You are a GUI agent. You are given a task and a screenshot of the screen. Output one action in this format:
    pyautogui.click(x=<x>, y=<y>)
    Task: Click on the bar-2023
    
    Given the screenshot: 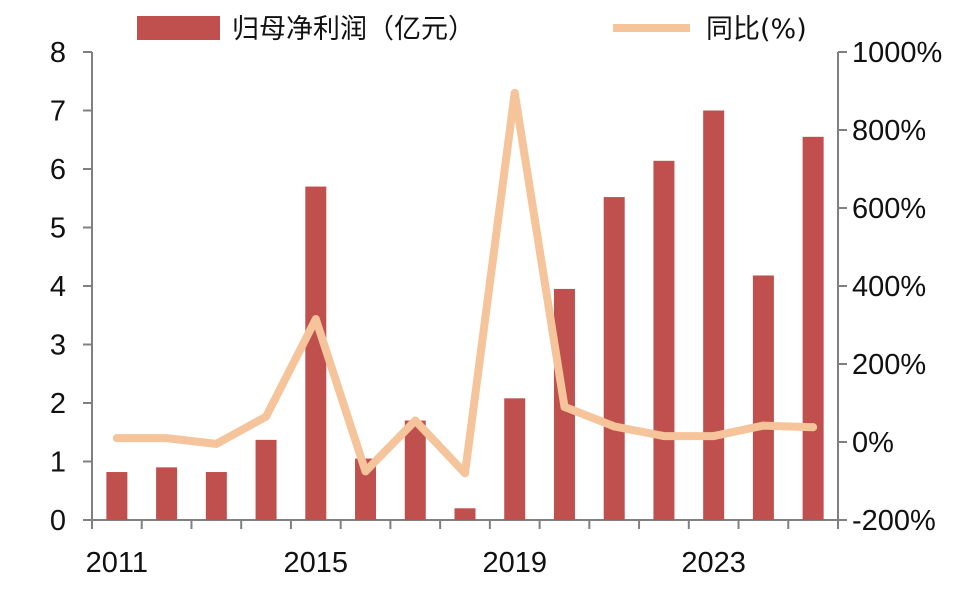 What is the action you would take?
    pyautogui.click(x=714, y=315)
    